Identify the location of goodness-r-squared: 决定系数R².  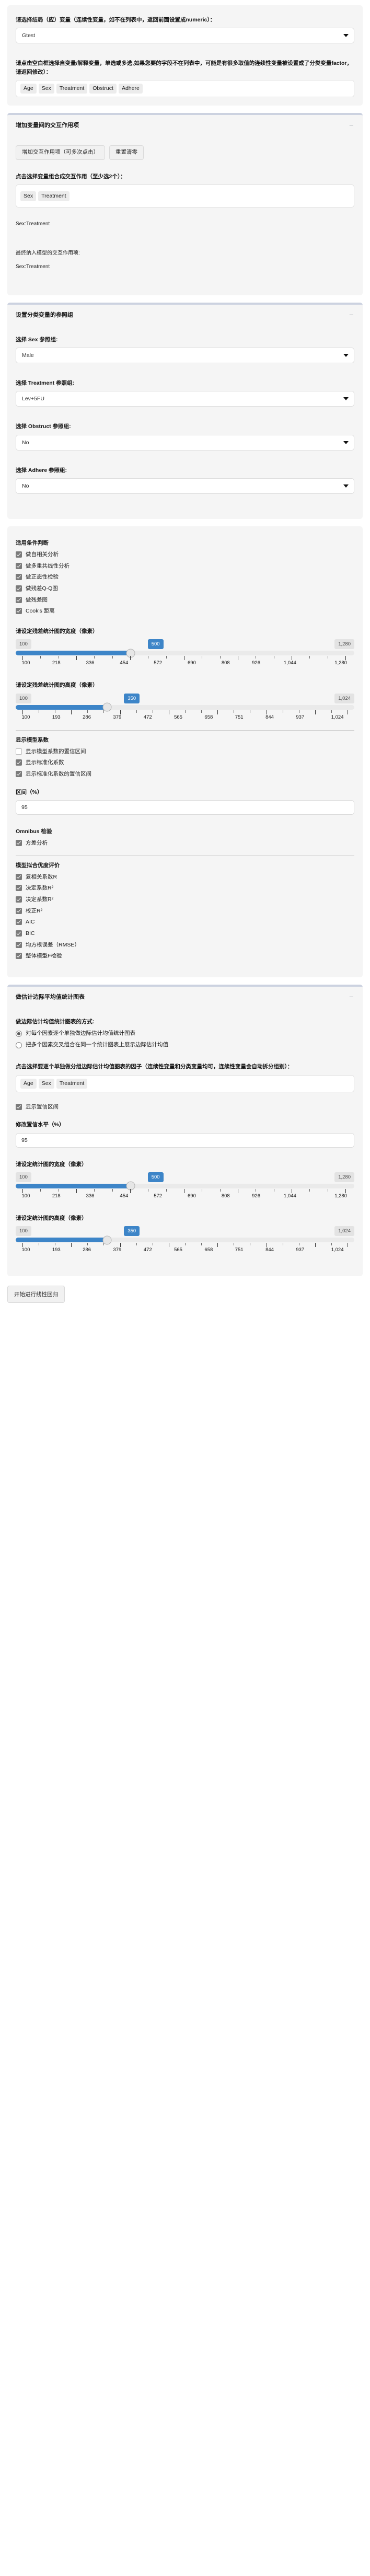
(185, 888).